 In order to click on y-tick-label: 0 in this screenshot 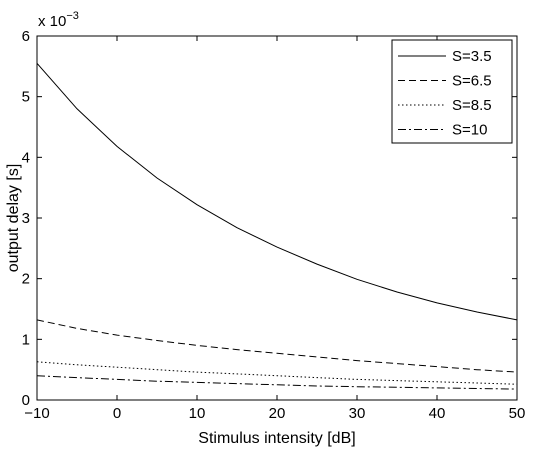, I will do `click(26, 400)`.